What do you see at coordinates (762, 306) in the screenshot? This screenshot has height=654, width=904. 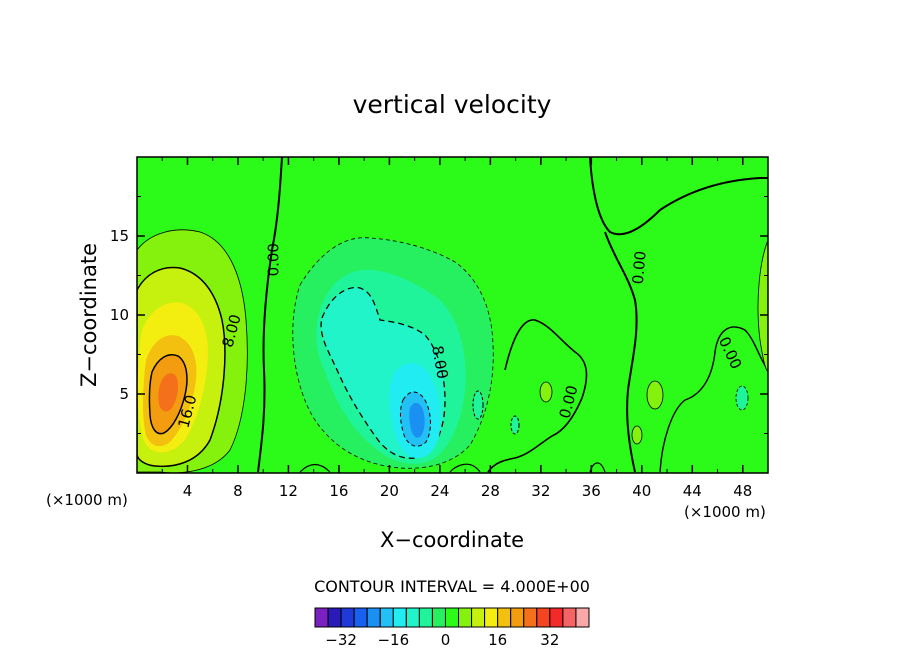 I see `right-edge-updraft` at bounding box center [762, 306].